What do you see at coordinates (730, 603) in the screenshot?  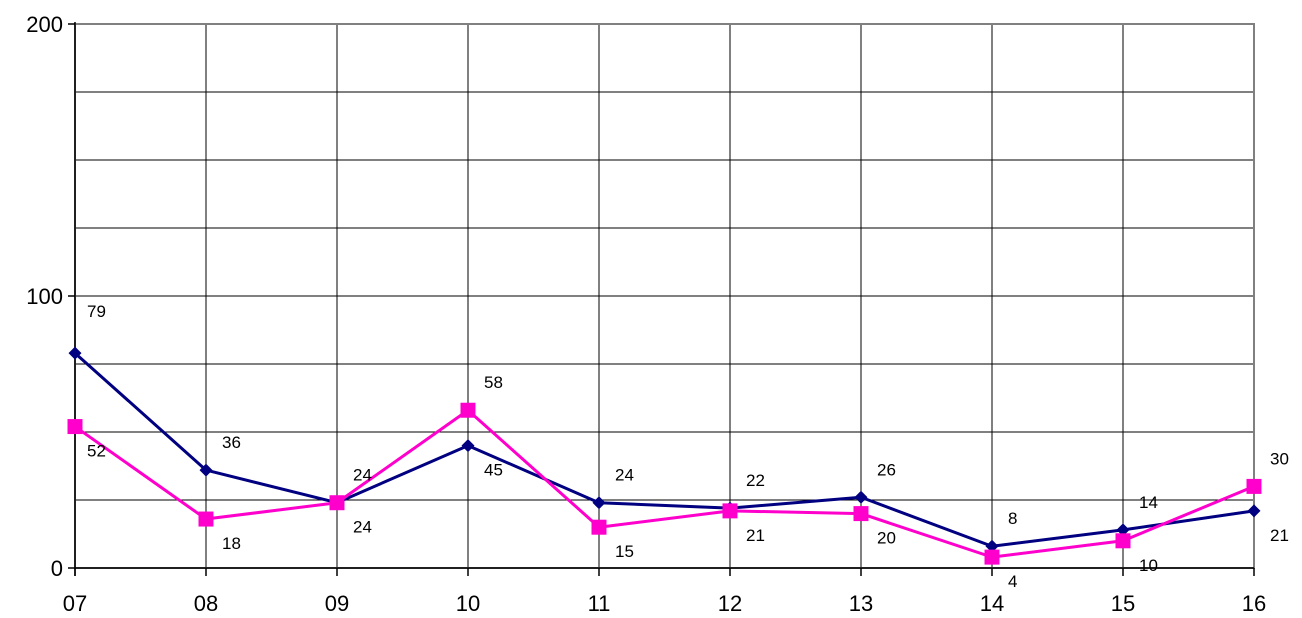 I see `x-tick-label-12: 12` at bounding box center [730, 603].